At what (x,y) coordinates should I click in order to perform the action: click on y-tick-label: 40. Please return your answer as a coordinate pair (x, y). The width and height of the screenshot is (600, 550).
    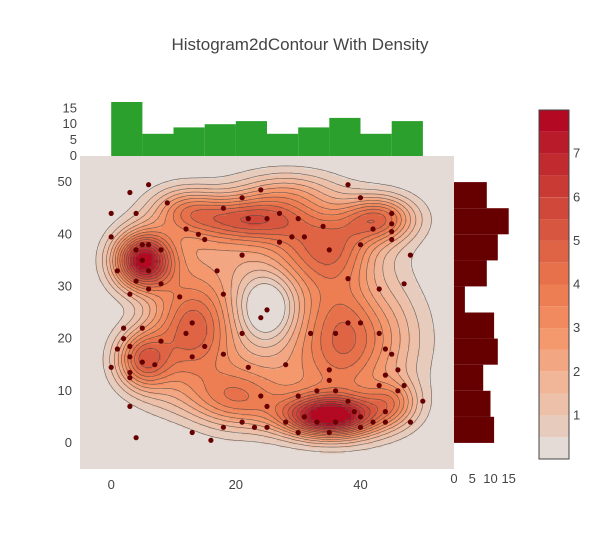
    Looking at the image, I should click on (65, 233).